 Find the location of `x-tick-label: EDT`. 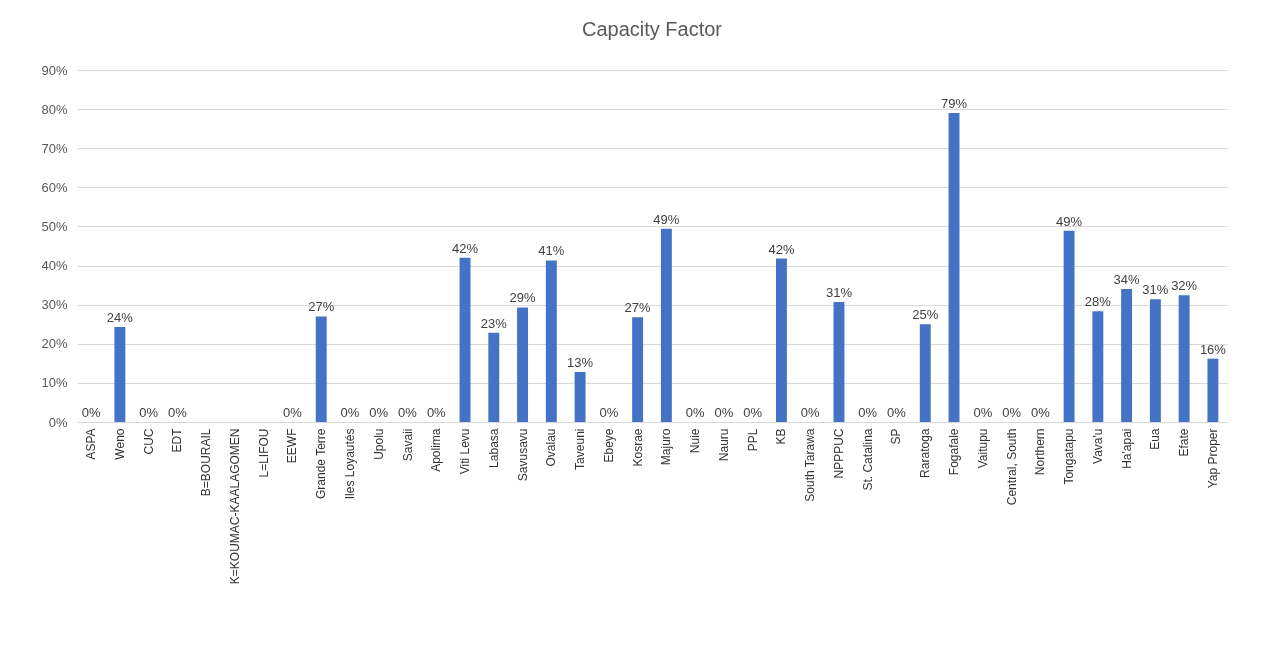

x-tick-label: EDT is located at coordinates (177, 440).